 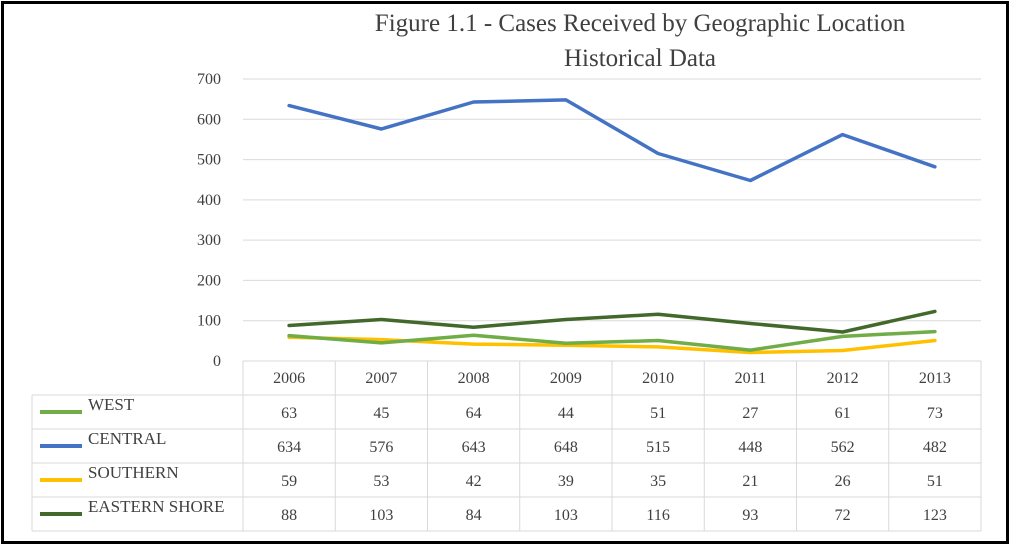 What do you see at coordinates (935, 515) in the screenshot?
I see `data-table-value: 123` at bounding box center [935, 515].